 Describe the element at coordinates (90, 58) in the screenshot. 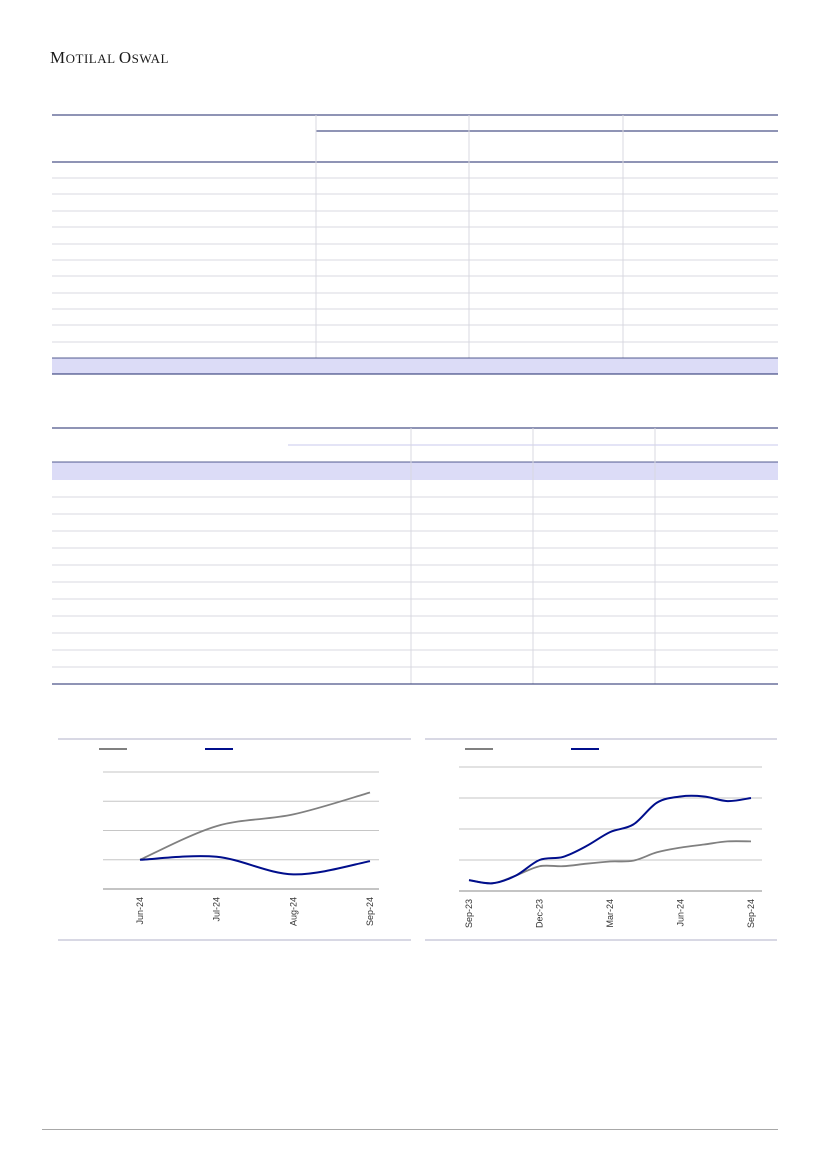

I see `logo-word-1: otilal` at that location.